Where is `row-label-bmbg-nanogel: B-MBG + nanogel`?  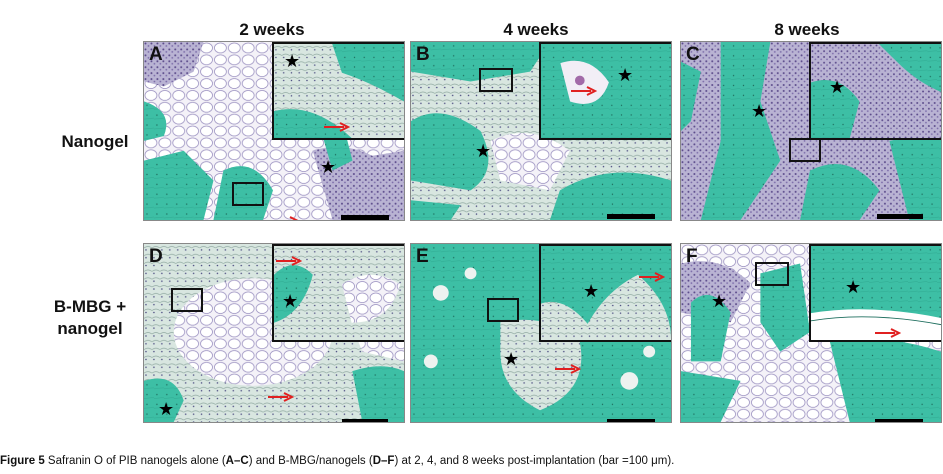
row-label-bmbg-nanogel: B-MBG + nanogel is located at coordinates (90, 318).